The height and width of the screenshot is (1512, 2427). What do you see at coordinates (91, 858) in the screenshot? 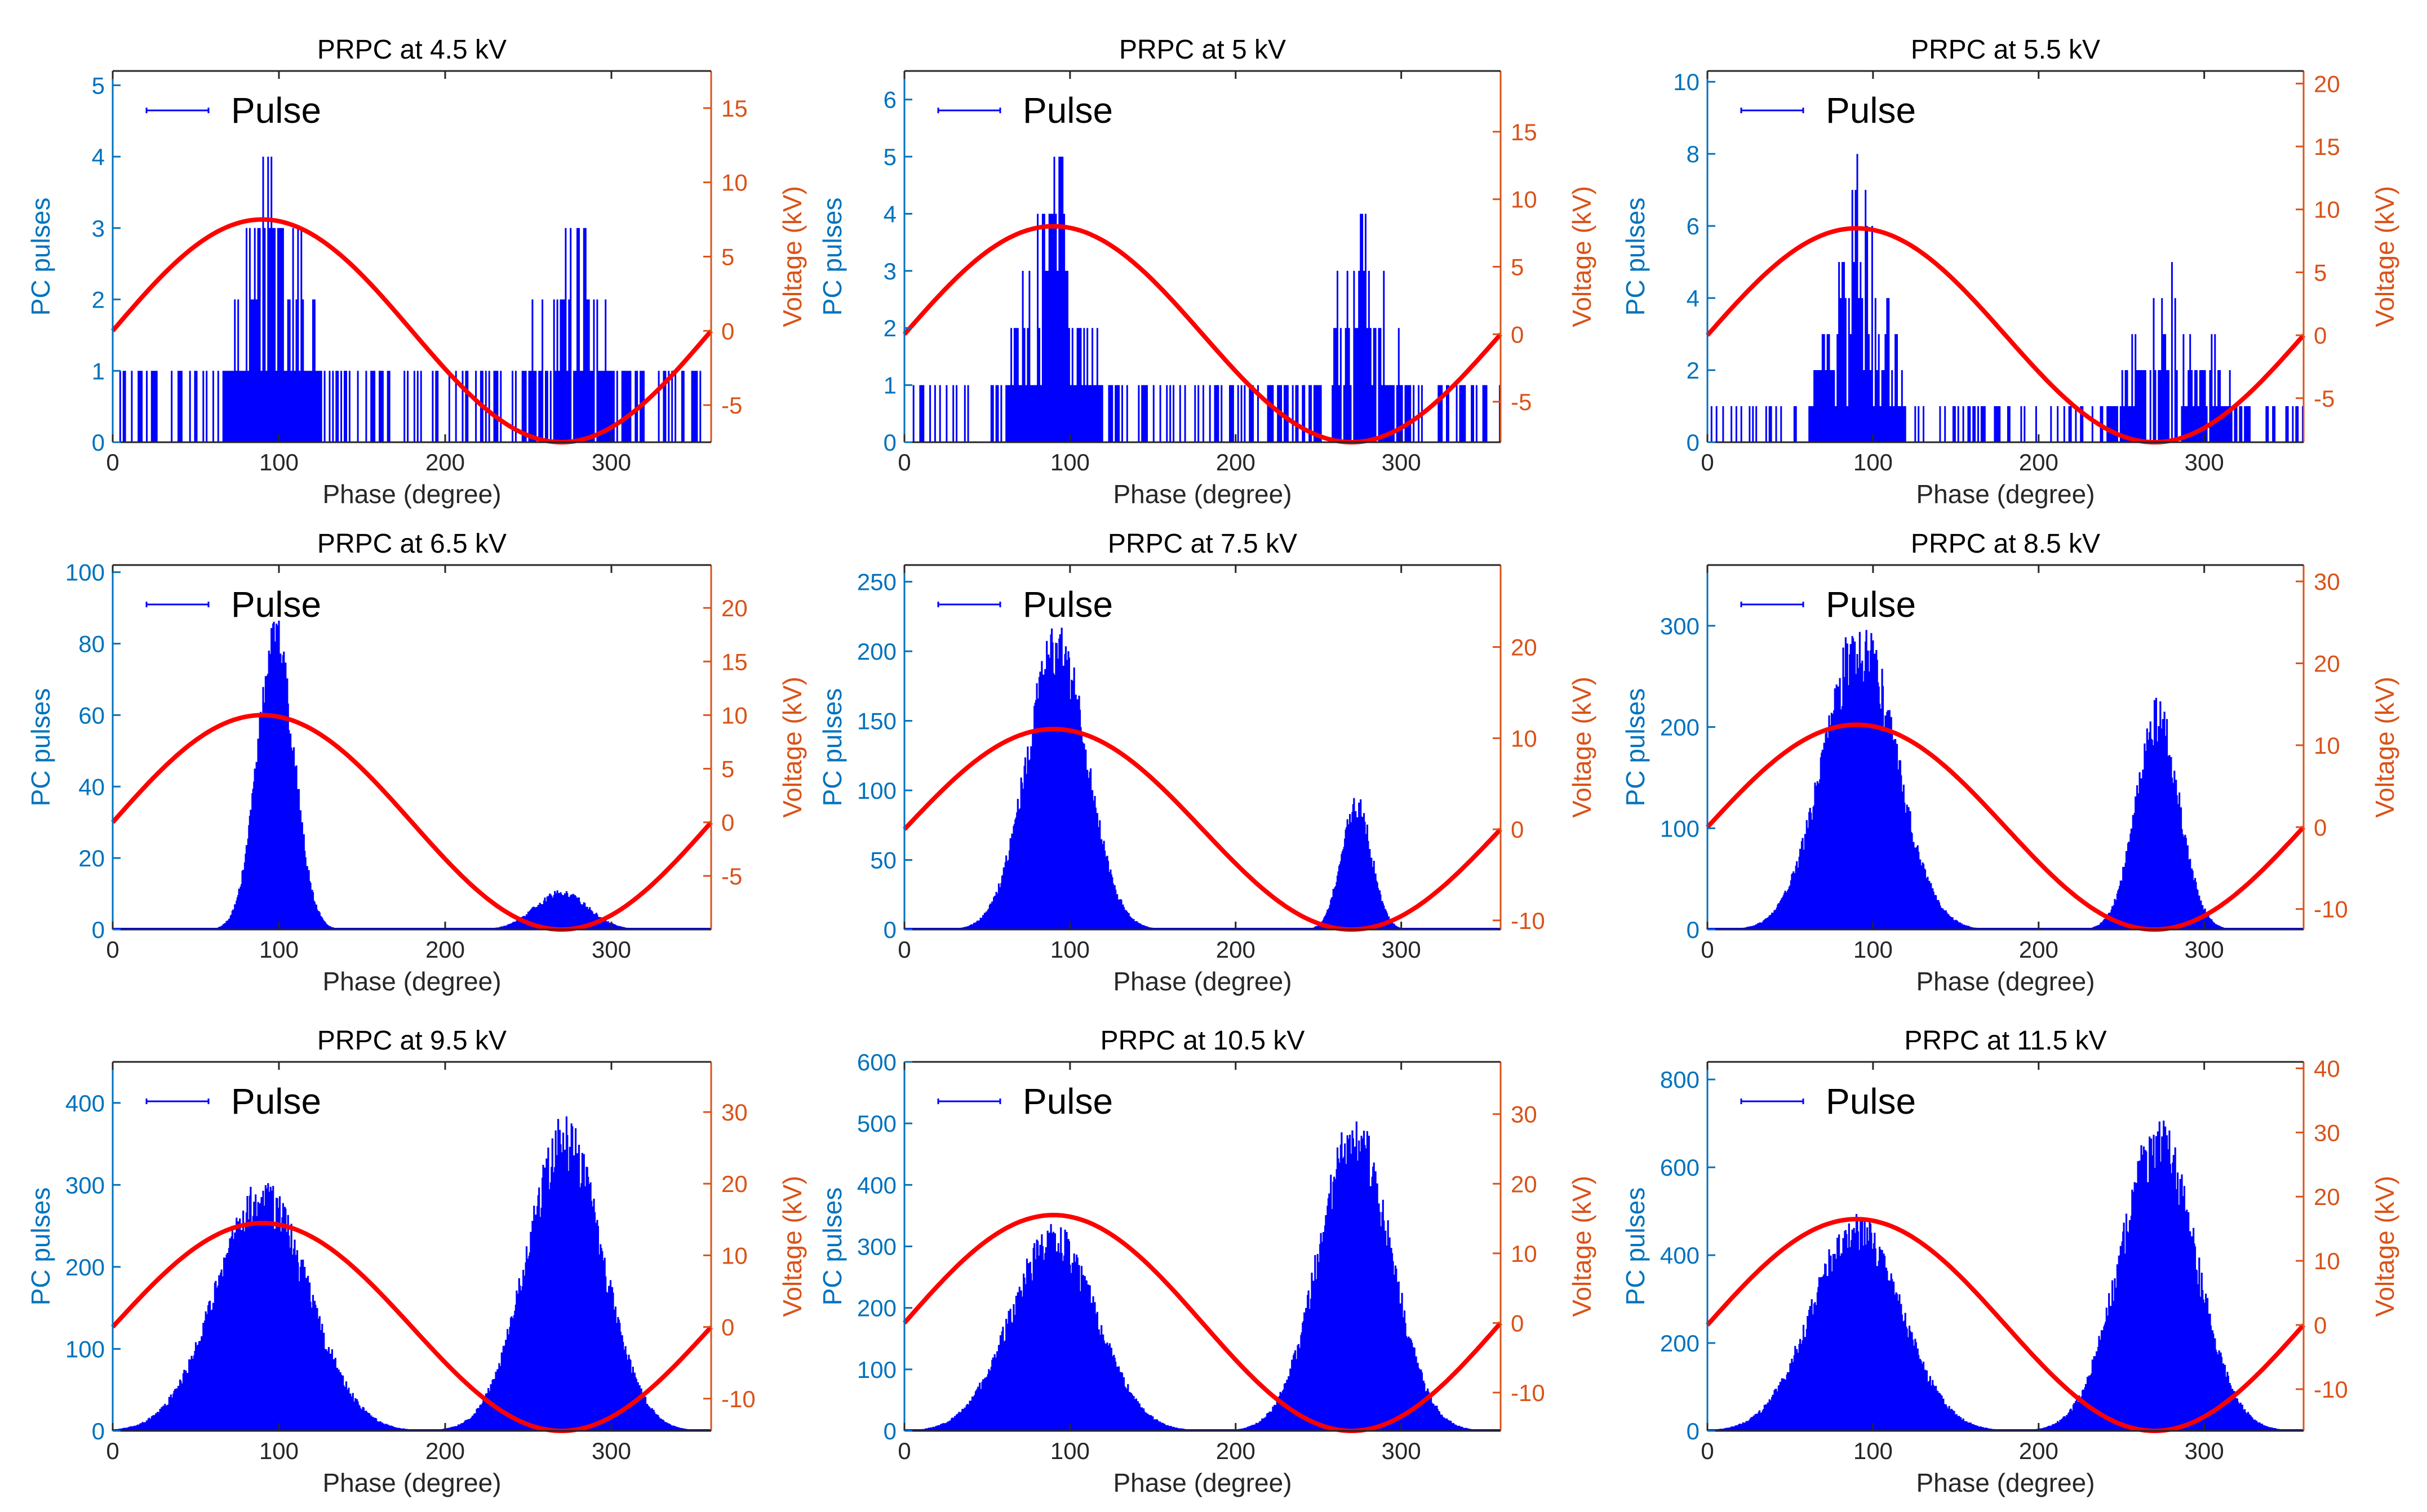
I see `y-tick-label: 20` at bounding box center [91, 858].